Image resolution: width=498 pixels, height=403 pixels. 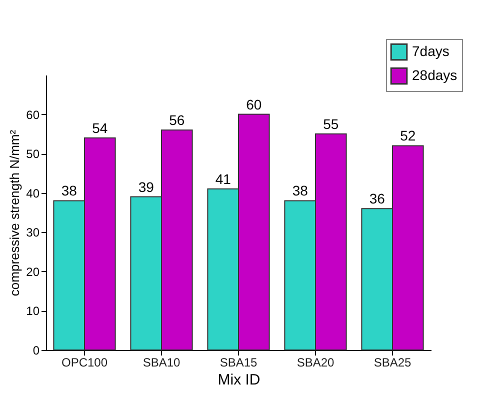 What do you see at coordinates (239, 380) in the screenshot?
I see `x-axis-title: Mix ID` at bounding box center [239, 380].